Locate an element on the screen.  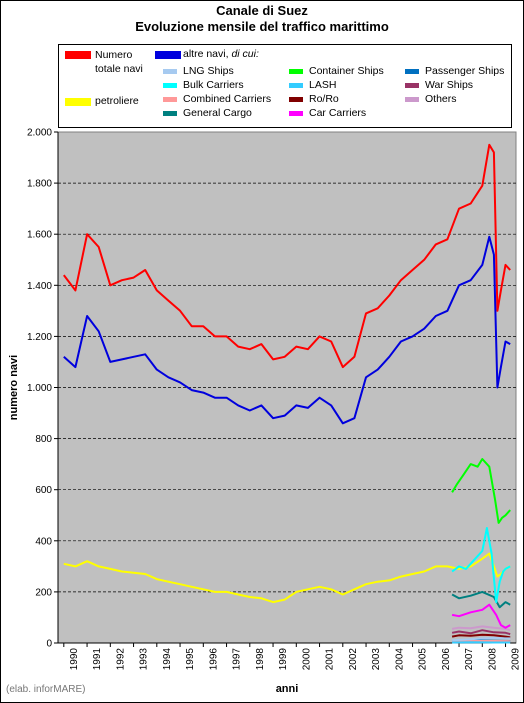
legend-label-total: Numero totale navi is located at coordinates (119, 62).